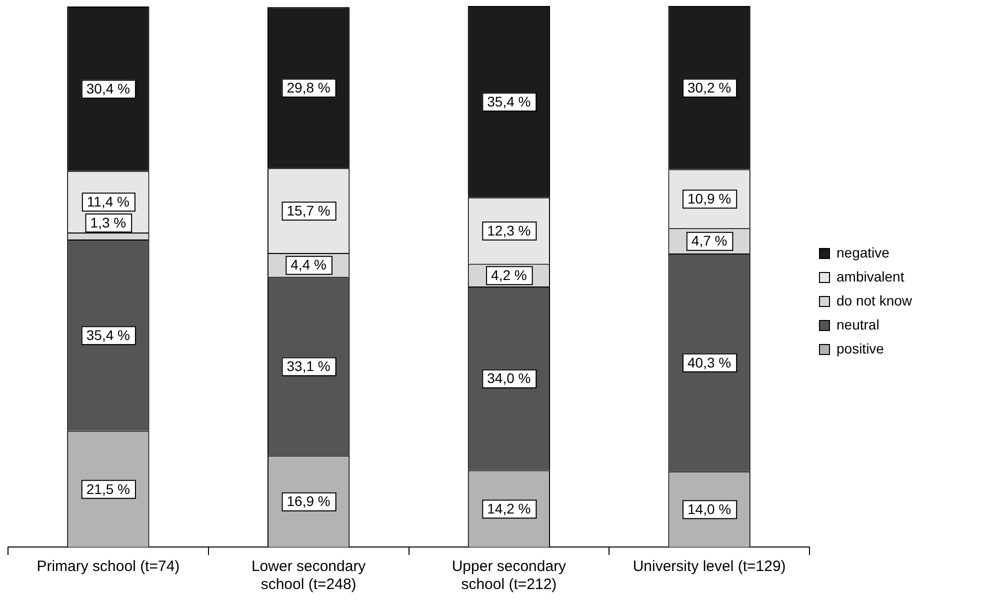 The height and width of the screenshot is (601, 992). I want to click on data-label: 40,3 %, so click(710, 362).